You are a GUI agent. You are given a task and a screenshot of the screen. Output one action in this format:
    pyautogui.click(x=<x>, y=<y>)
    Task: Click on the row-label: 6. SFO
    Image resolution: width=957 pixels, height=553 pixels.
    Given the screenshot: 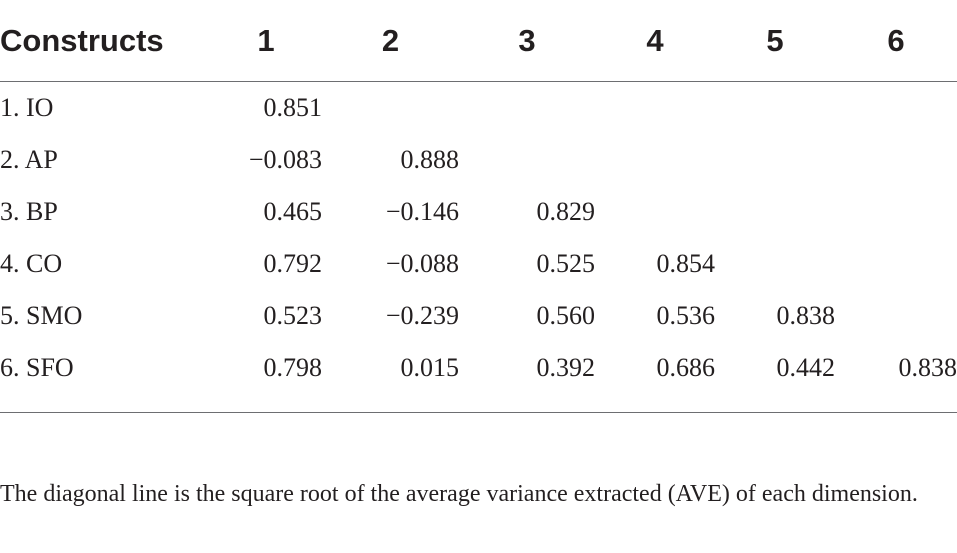 What is the action you would take?
    pyautogui.click(x=37, y=367)
    